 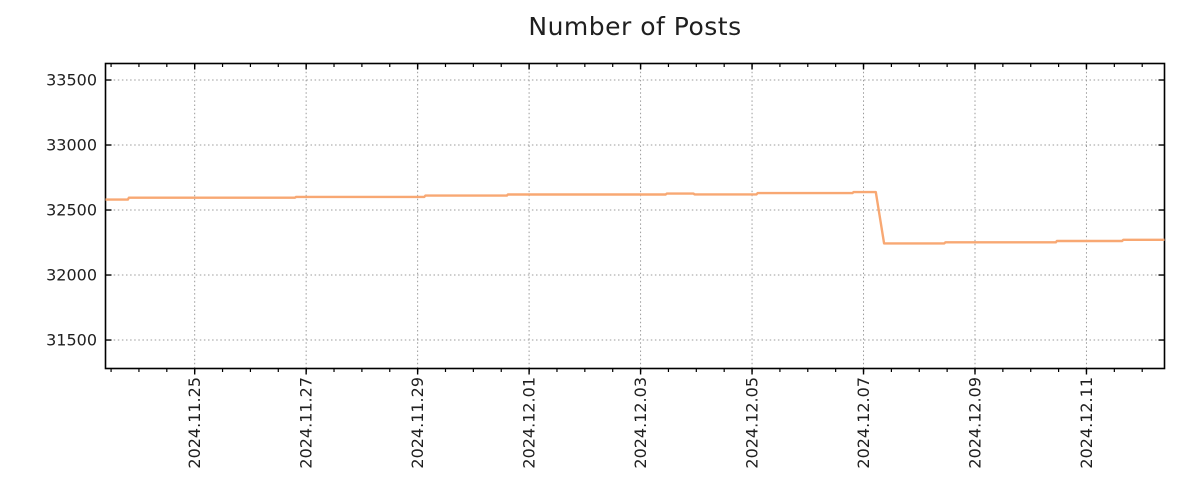 I want to click on x-tick-label: 2024.12.01, so click(x=529, y=423).